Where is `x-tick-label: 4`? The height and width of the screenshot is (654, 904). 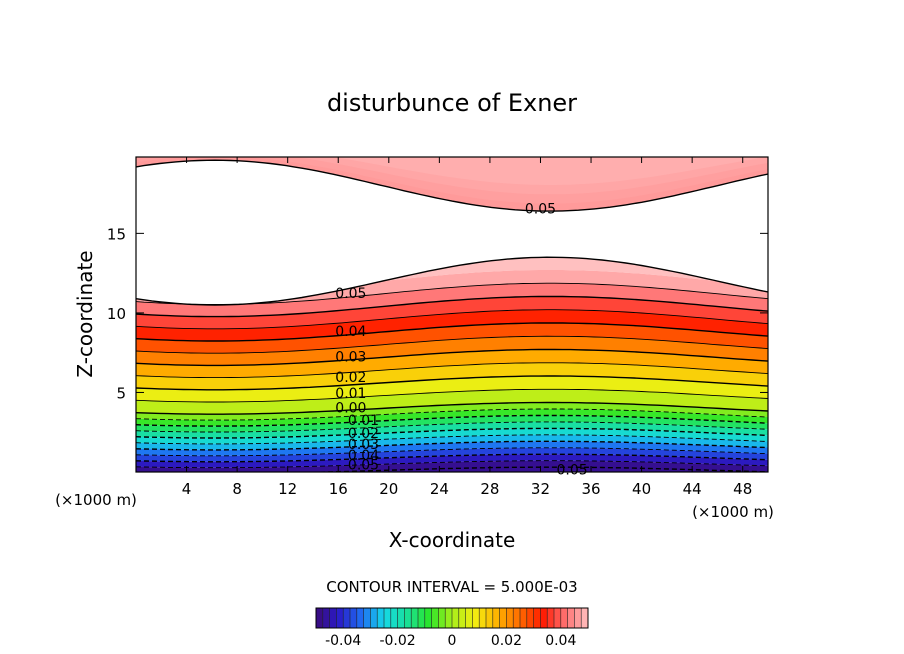 x-tick-label: 4 is located at coordinates (187, 489).